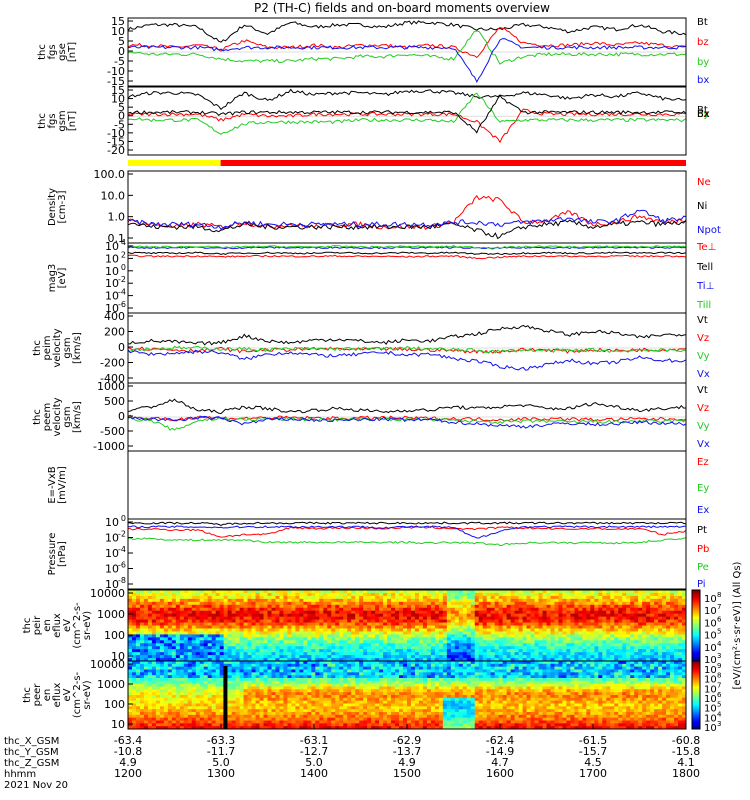 Image resolution: width=750 pixels, height=800 pixels. Describe the element at coordinates (122, 549) in the screenshot. I see `y-tick-exponent: -4` at that location.